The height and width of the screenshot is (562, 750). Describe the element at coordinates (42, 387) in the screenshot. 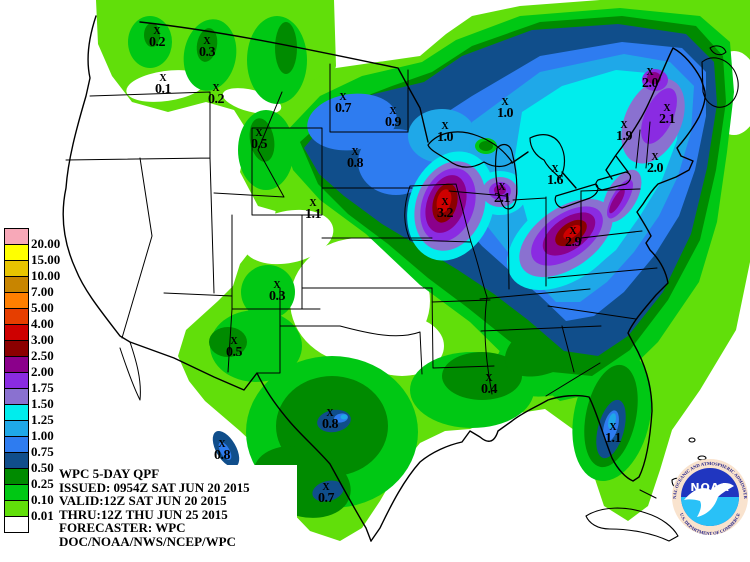

I see `legend-threshold-label: 1.75` at that location.